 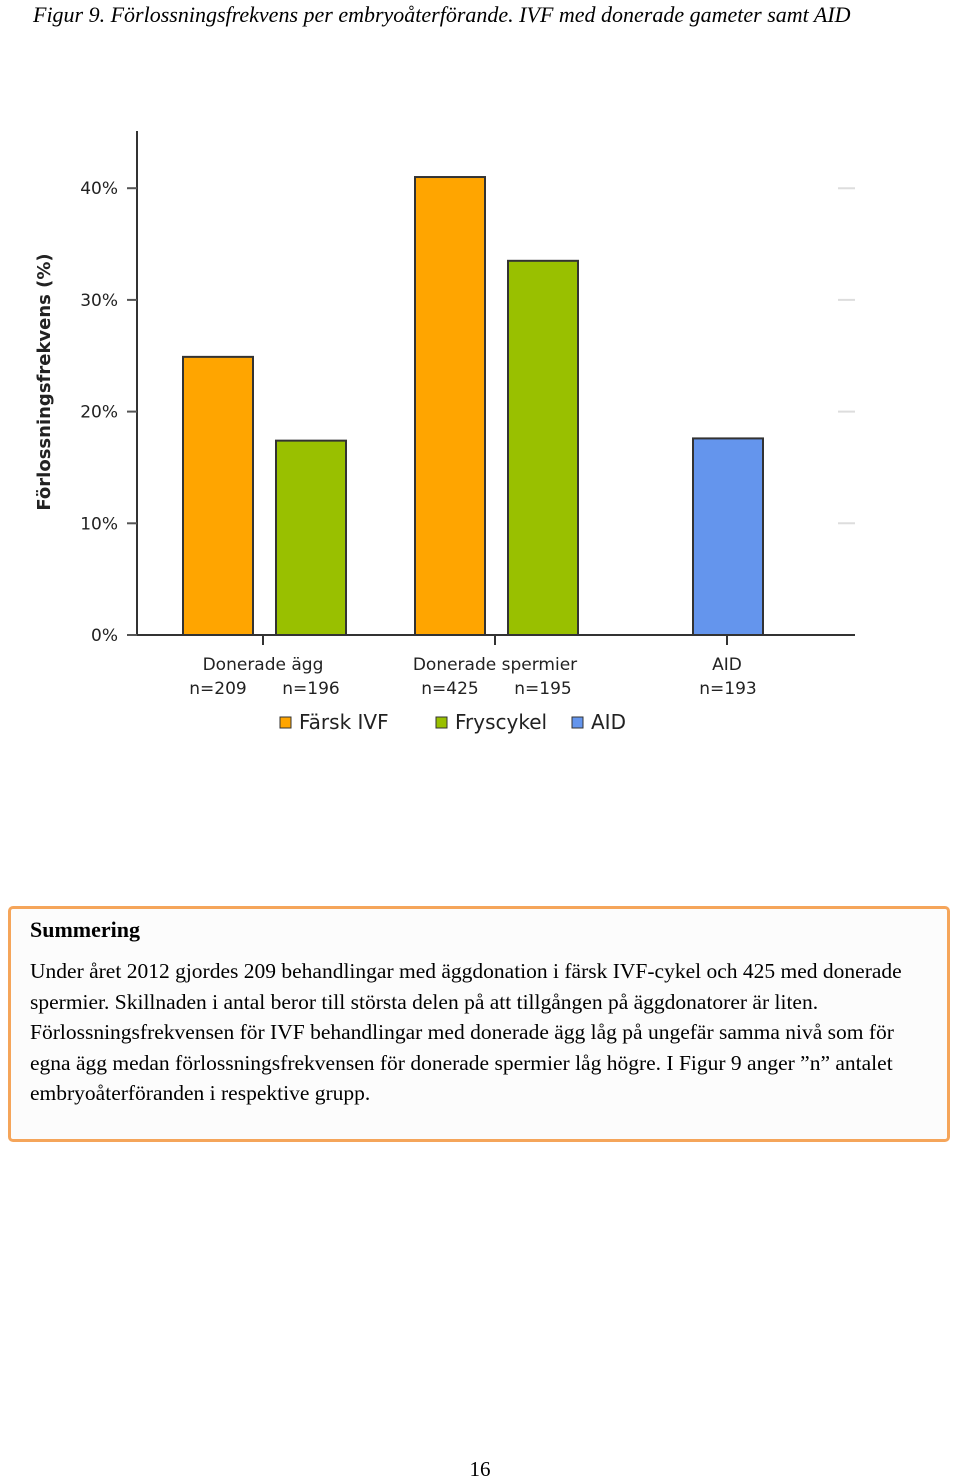 What do you see at coordinates (99, 189) in the screenshot?
I see `y-tick-label: 40%` at bounding box center [99, 189].